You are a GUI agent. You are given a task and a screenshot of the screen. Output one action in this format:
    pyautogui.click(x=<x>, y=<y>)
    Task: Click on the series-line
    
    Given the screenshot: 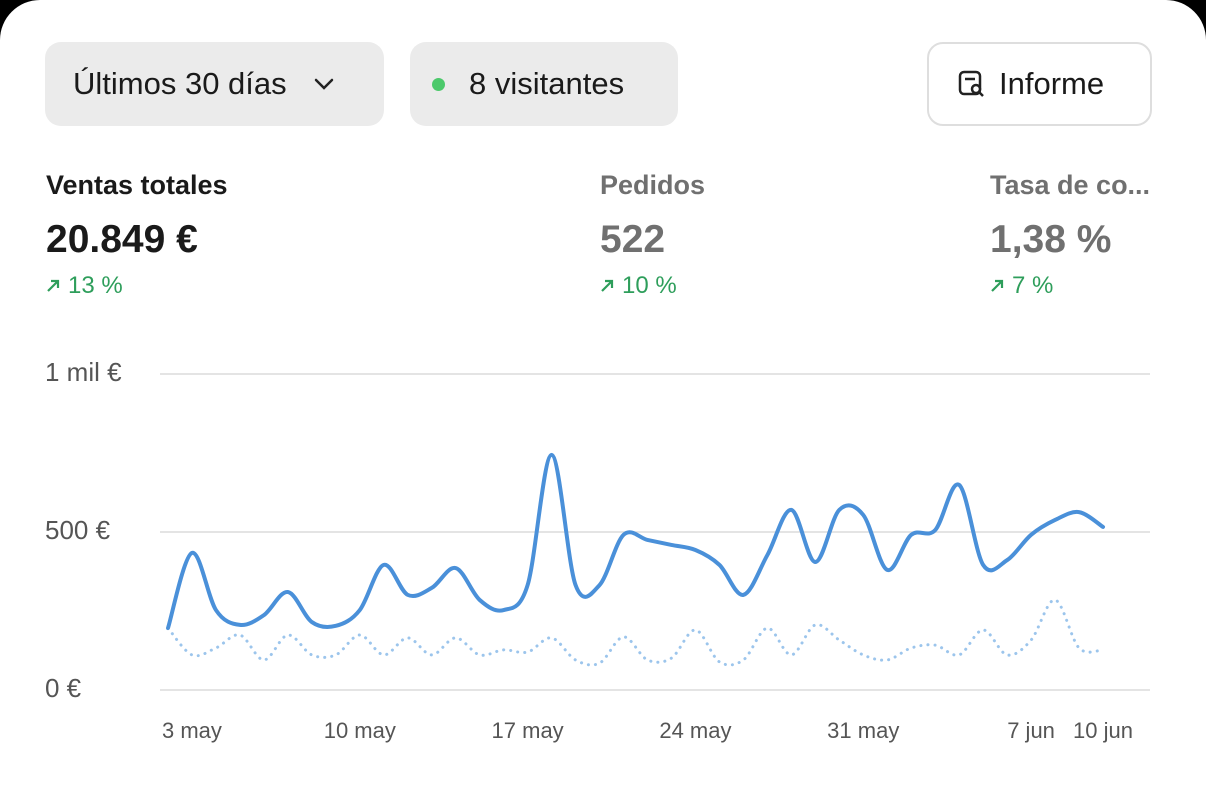 What is the action you would take?
    pyautogui.click(x=635, y=632)
    